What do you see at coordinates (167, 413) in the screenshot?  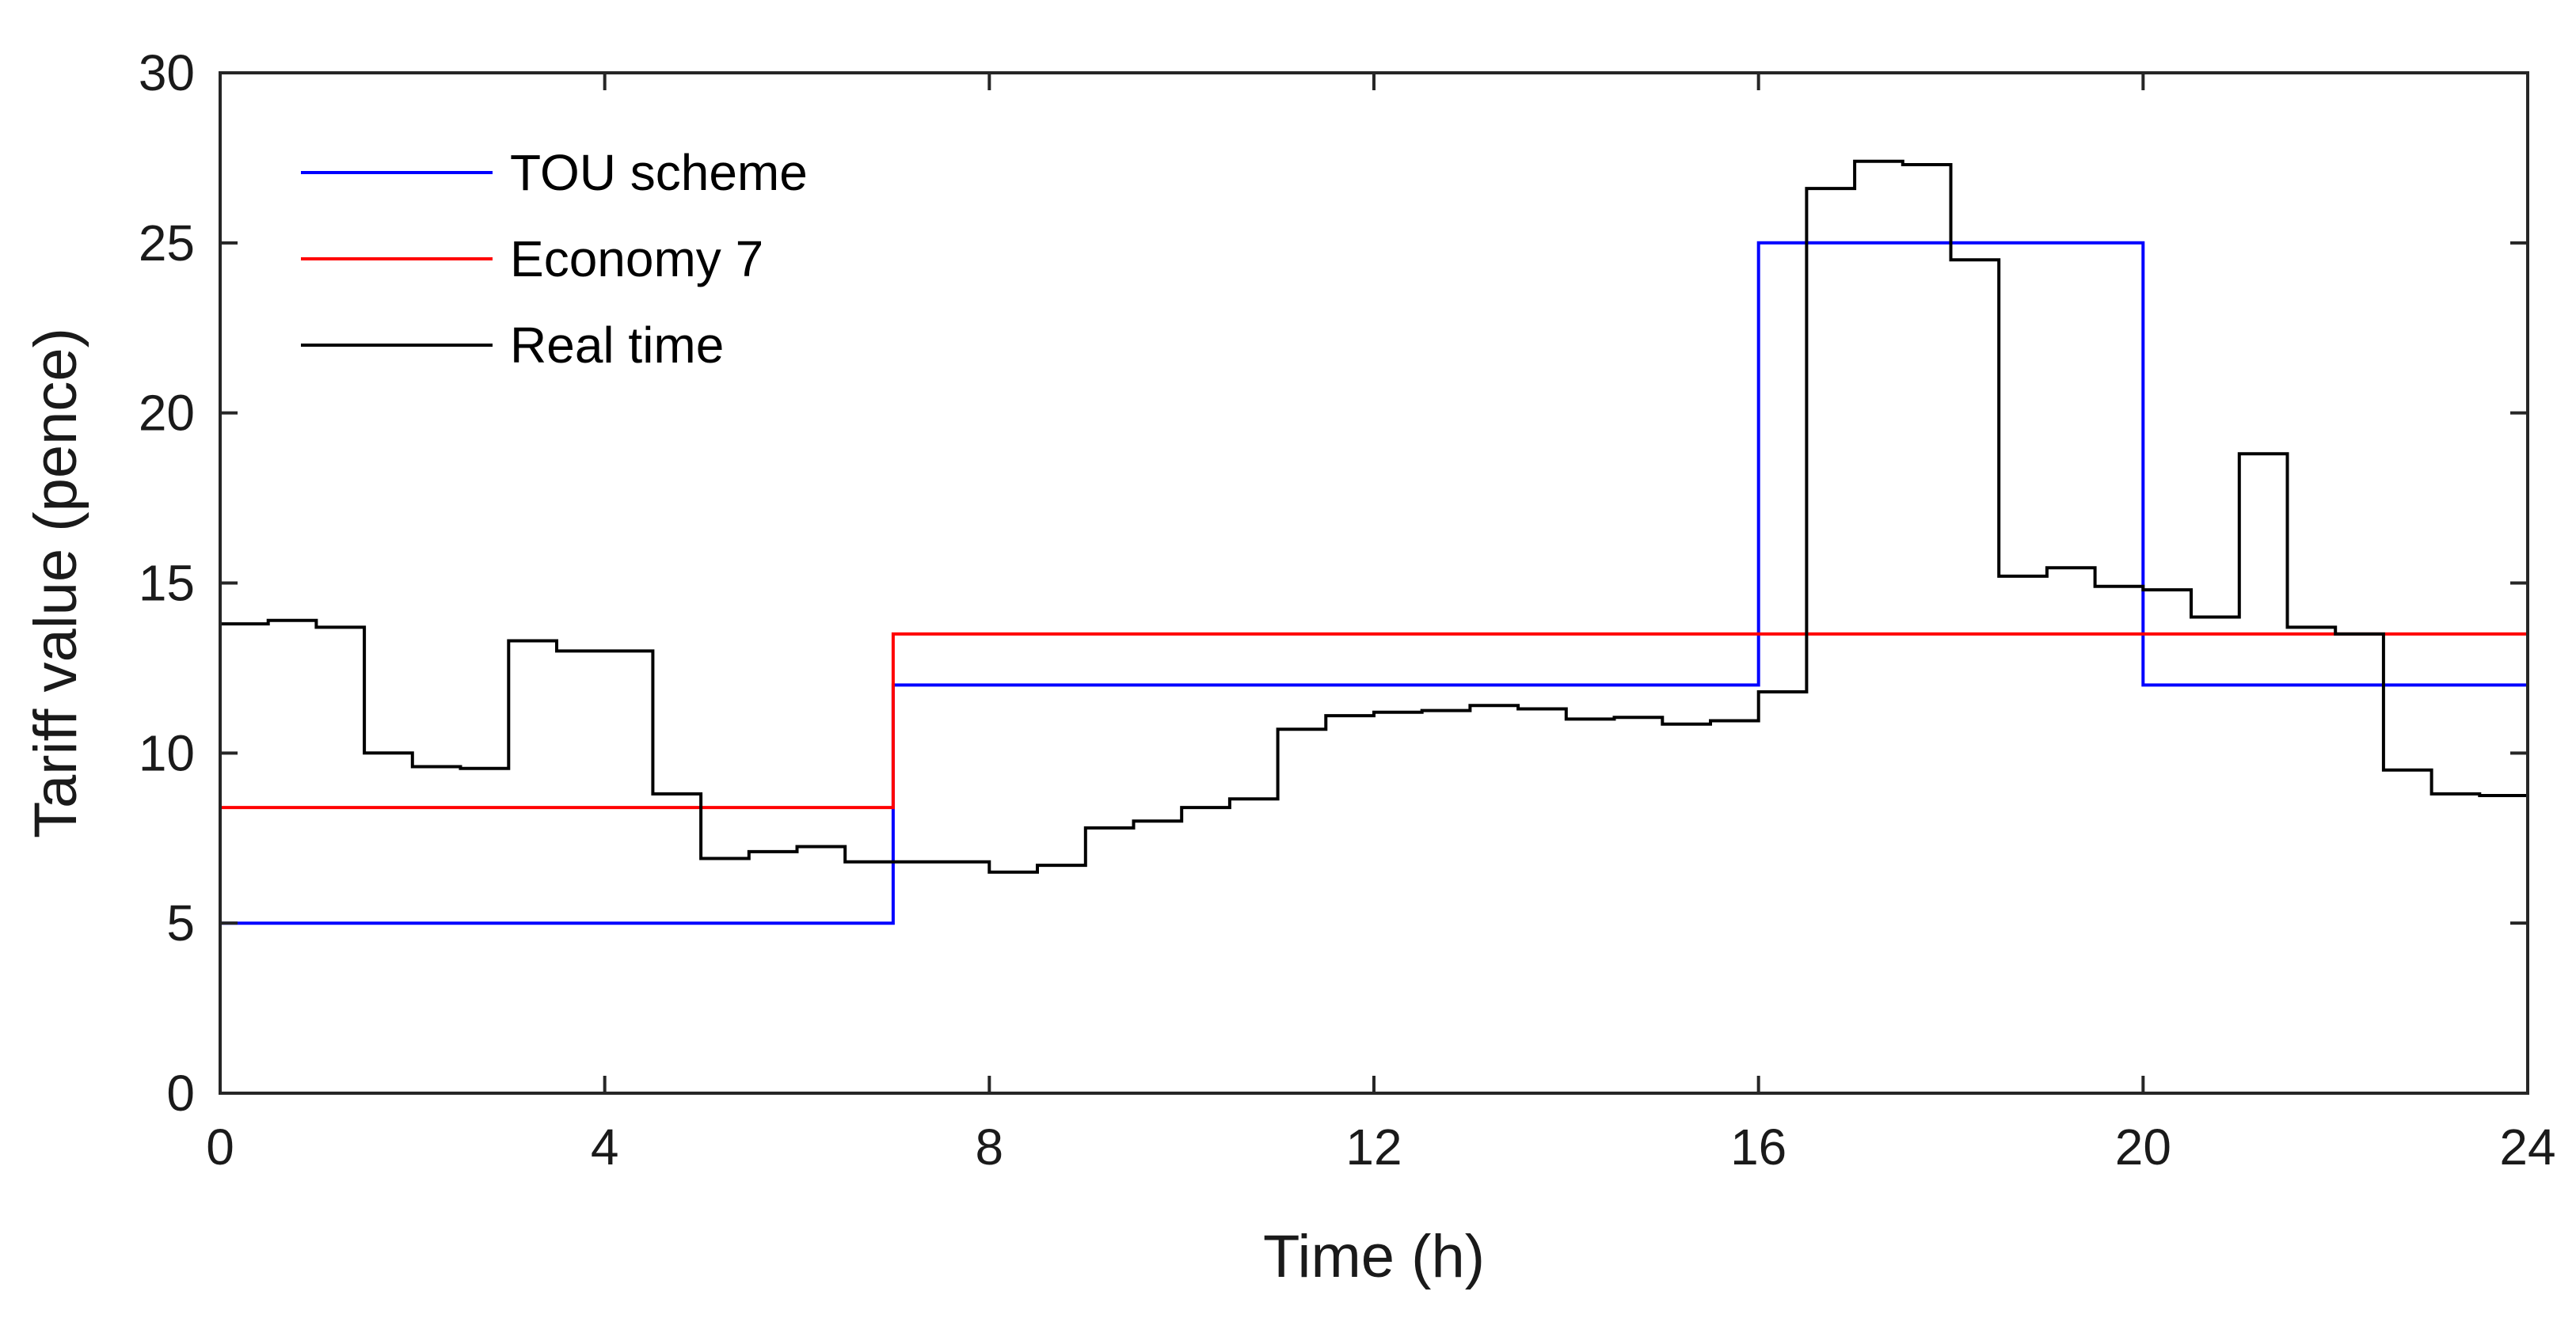 I see `y-tick-label: 20` at bounding box center [167, 413].